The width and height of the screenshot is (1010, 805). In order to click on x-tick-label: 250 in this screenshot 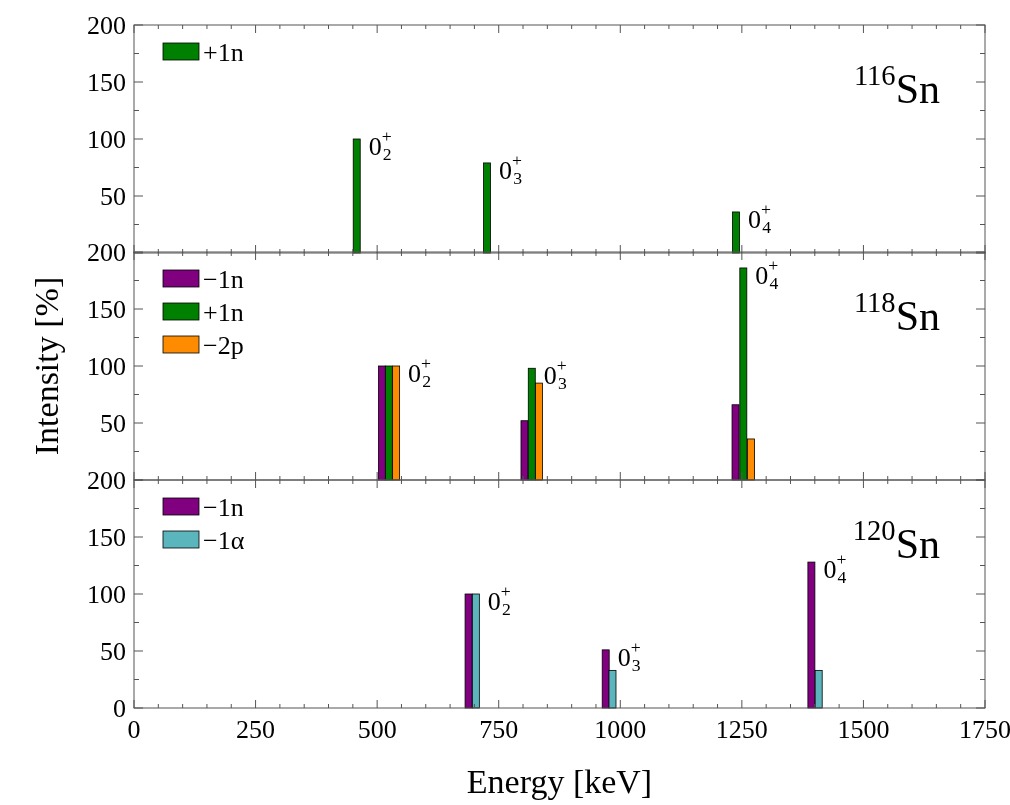, I will do `click(256, 729)`.